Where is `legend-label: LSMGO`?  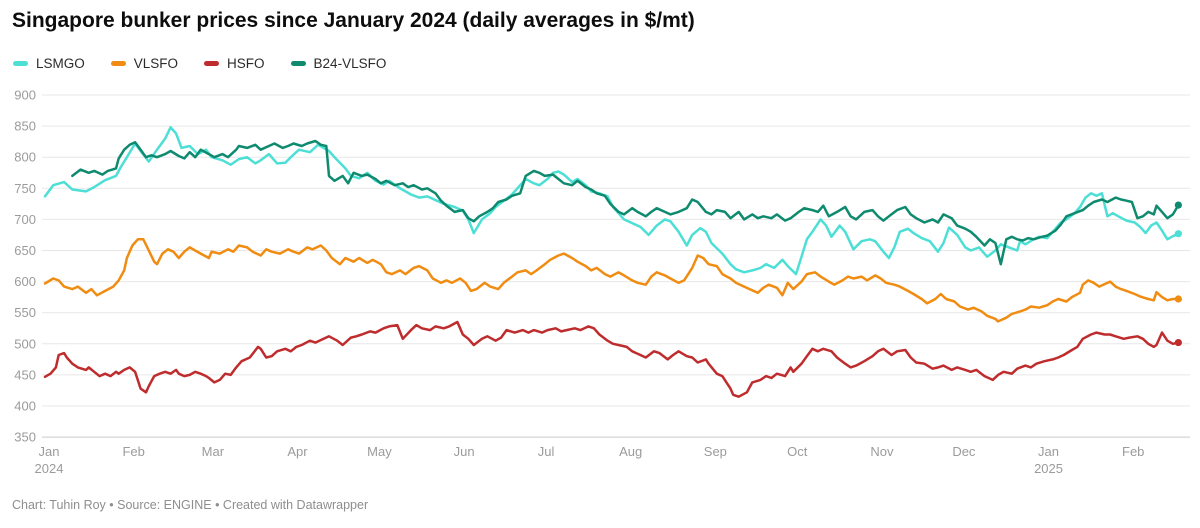
legend-label: LSMGO is located at coordinates (60, 63).